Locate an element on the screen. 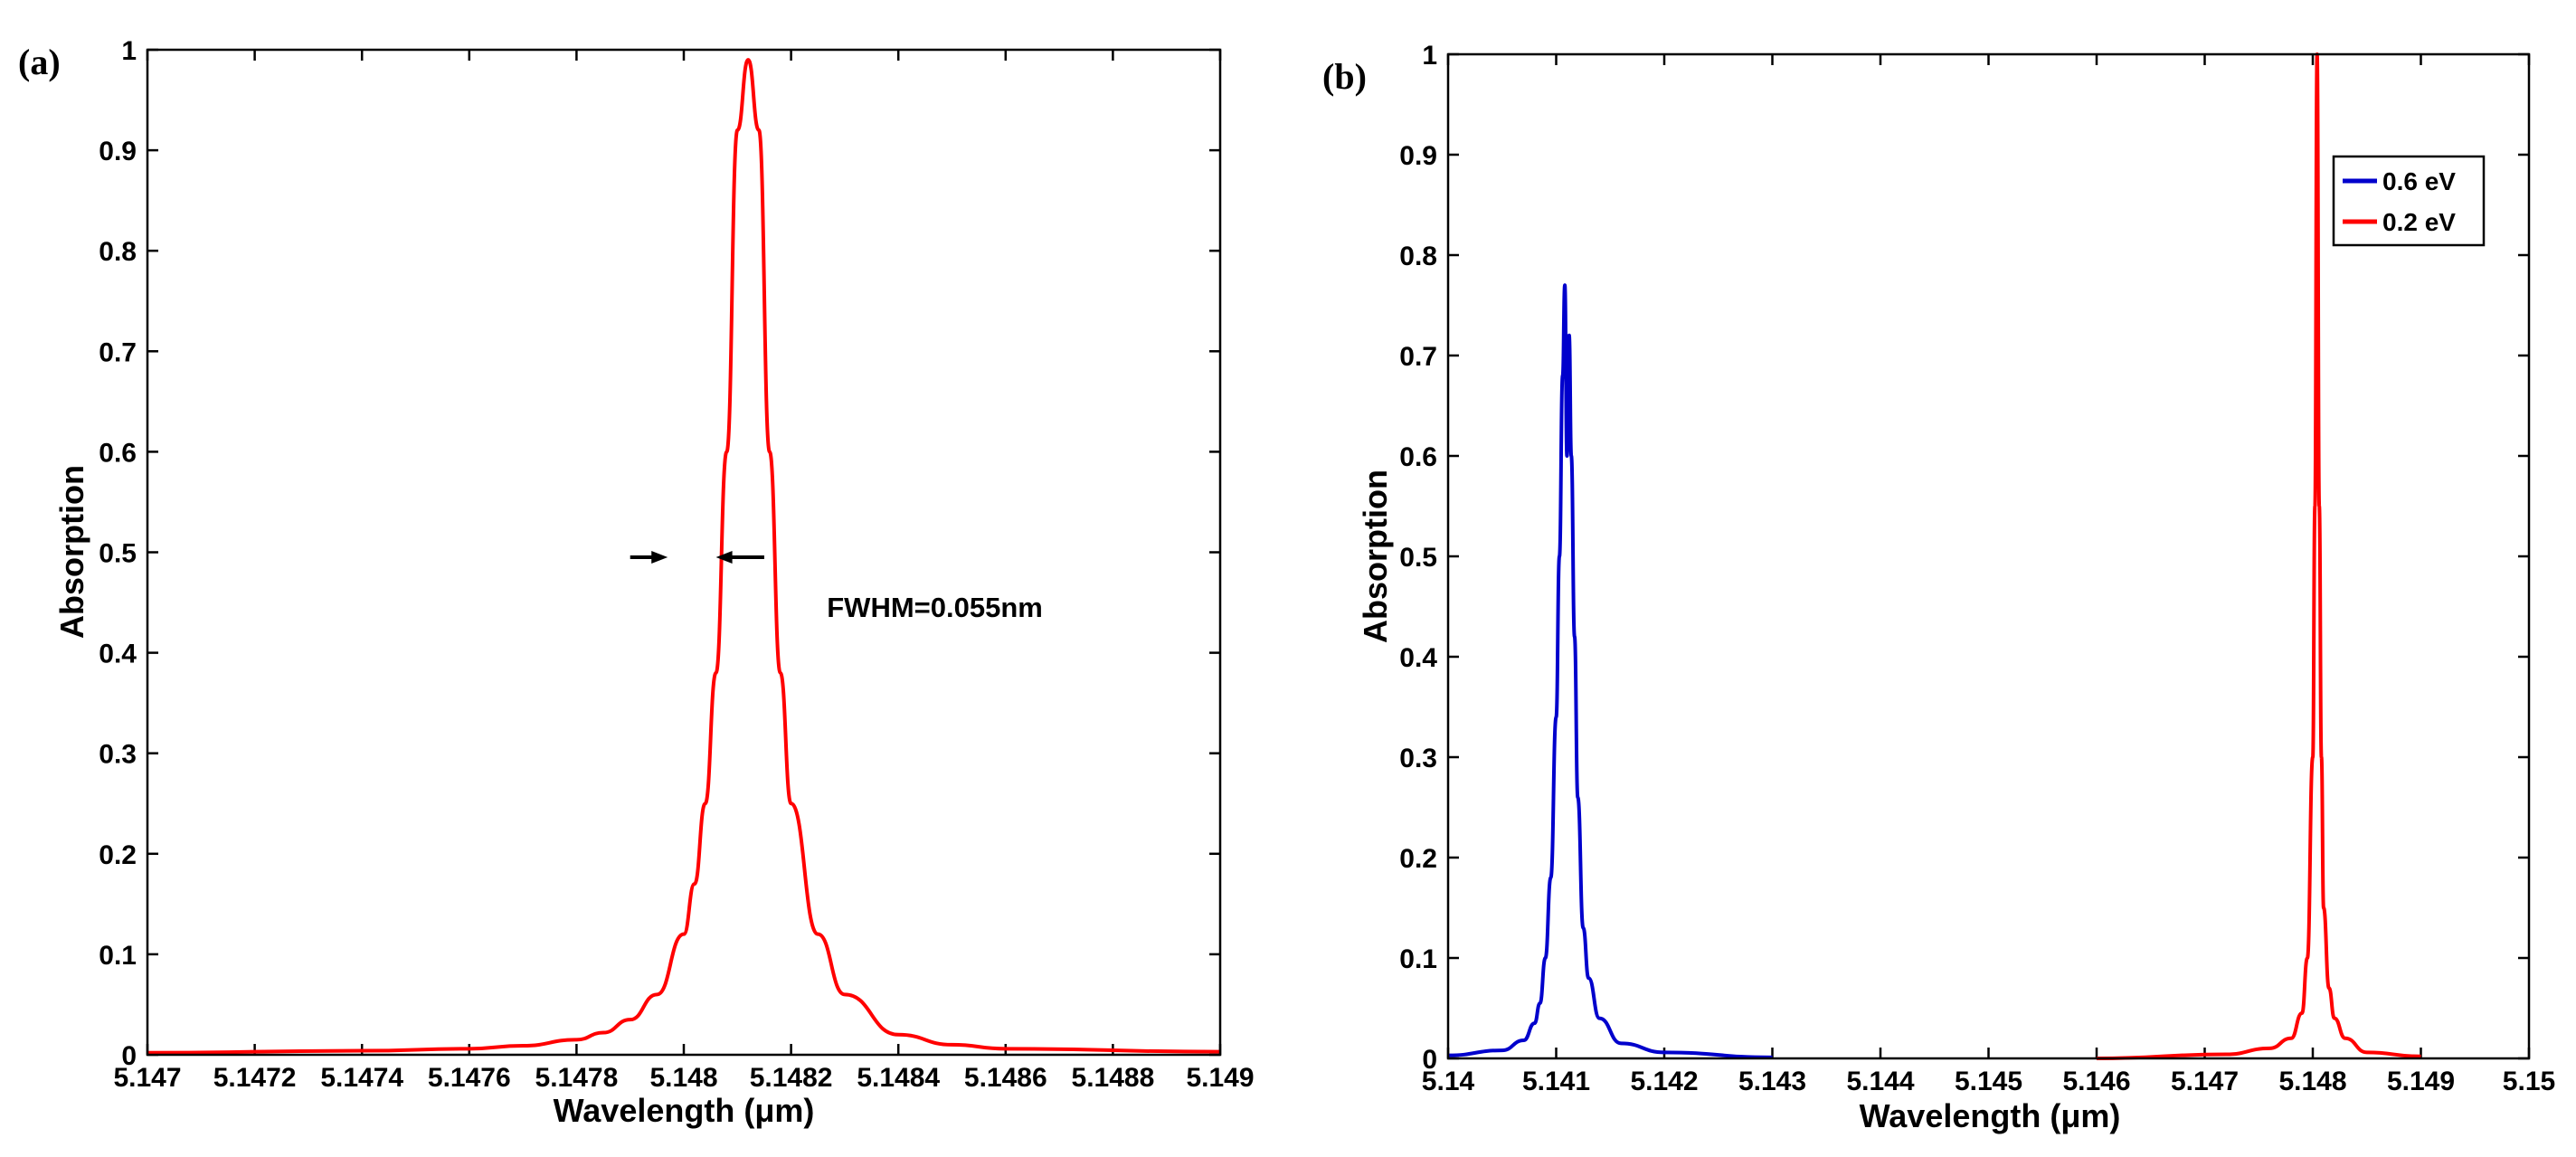  y-axis-label-a: Absorption is located at coordinates (72, 552).